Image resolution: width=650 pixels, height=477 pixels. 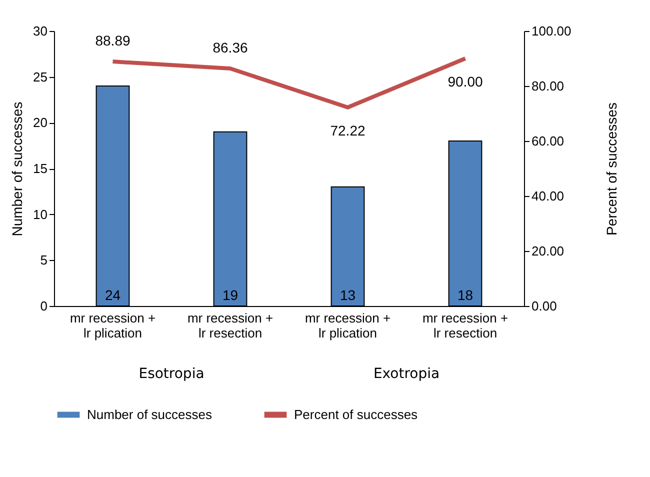 What do you see at coordinates (465, 82) in the screenshot?
I see `data-label: 90.00` at bounding box center [465, 82].